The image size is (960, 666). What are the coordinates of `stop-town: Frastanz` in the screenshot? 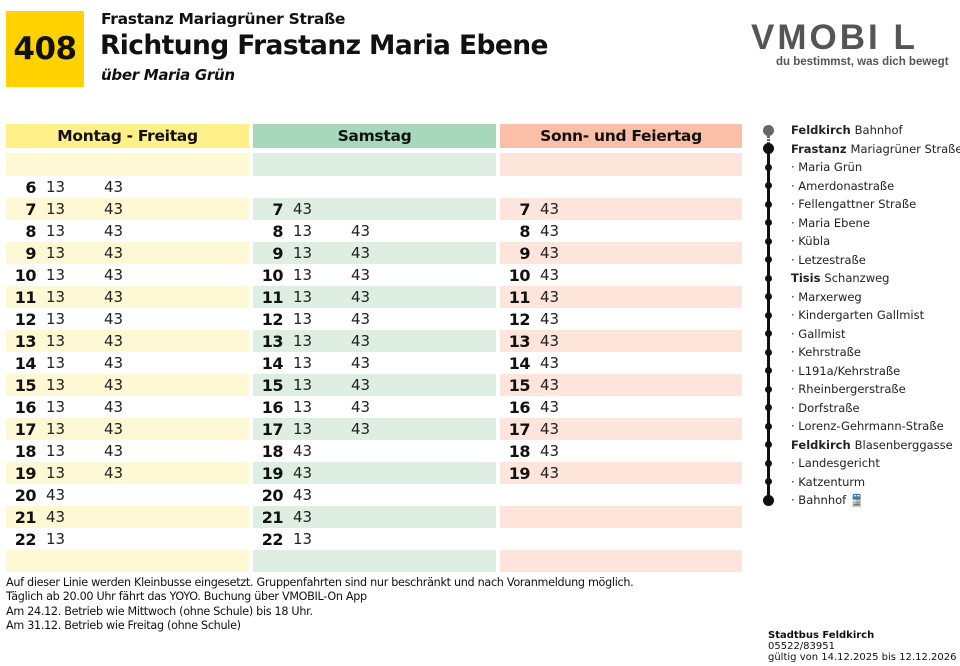 It's located at (819, 148).